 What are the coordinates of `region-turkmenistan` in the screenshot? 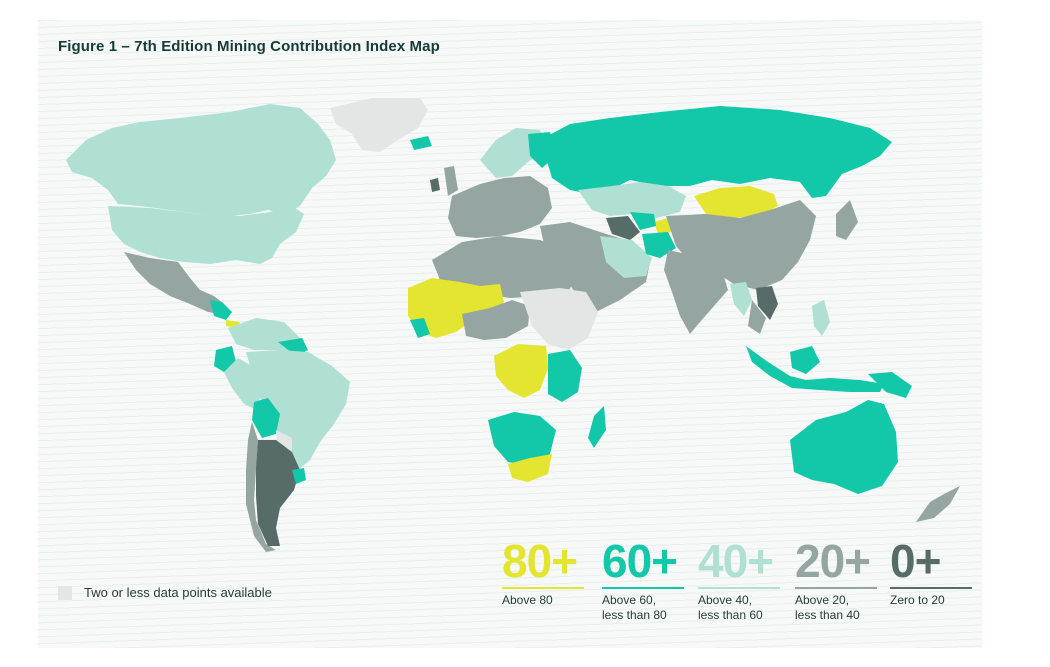 It's located at (623, 228).